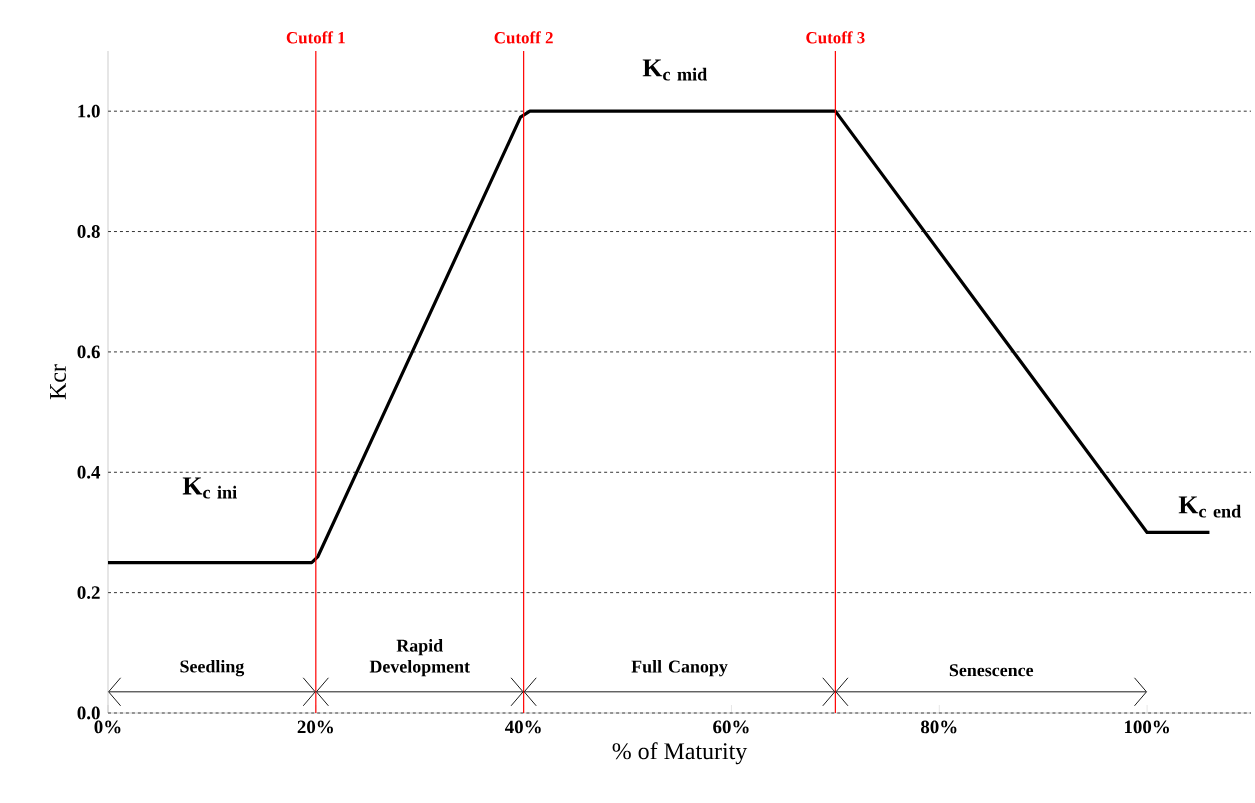  What do you see at coordinates (1146, 727) in the screenshot?
I see `x-tick-label: 100%` at bounding box center [1146, 727].